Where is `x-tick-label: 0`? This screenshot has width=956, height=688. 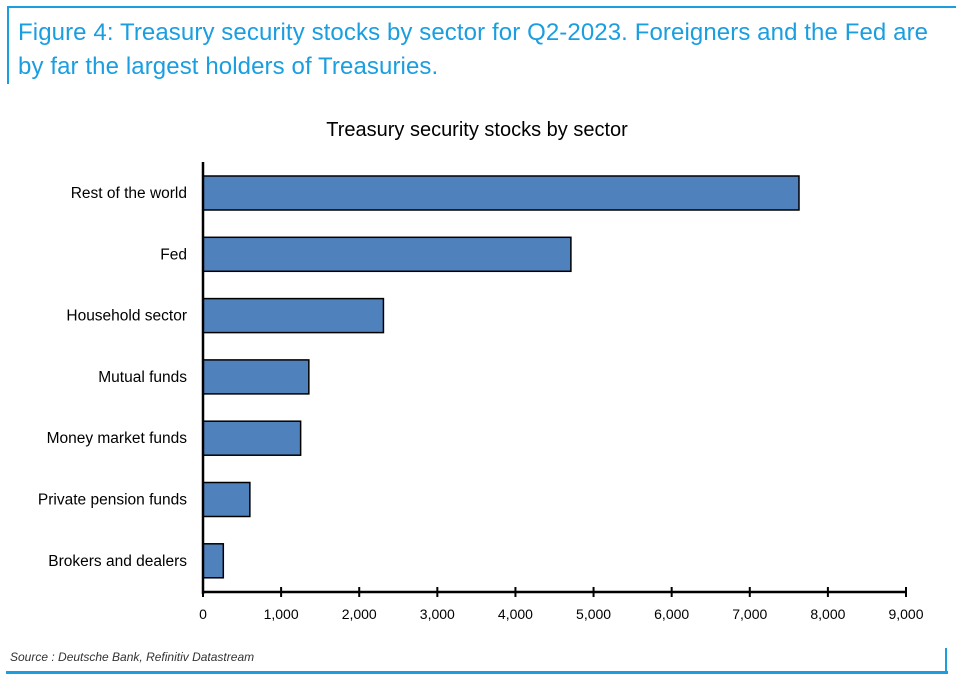 x-tick-label: 0 is located at coordinates (203, 614).